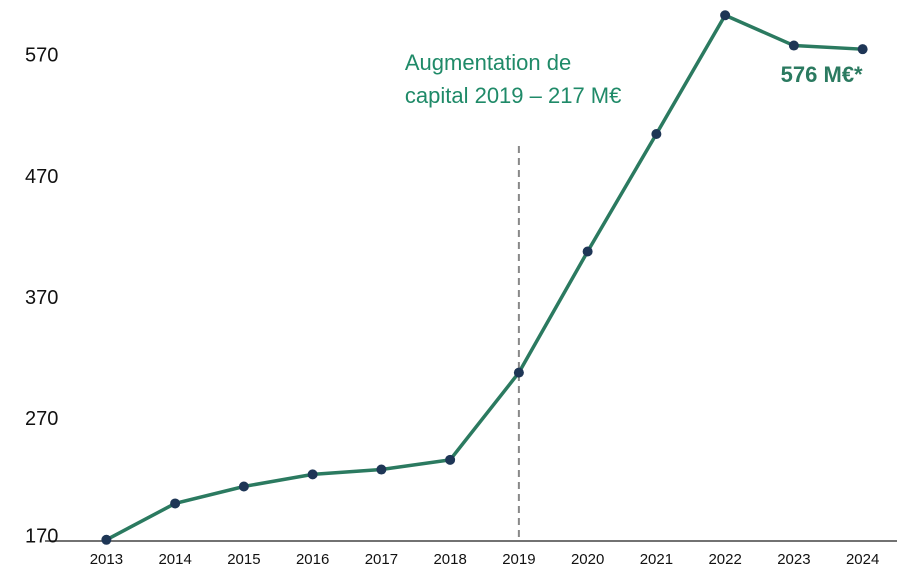 This screenshot has height=570, width=897. What do you see at coordinates (862, 559) in the screenshot?
I see `x-tick-label: 2024` at bounding box center [862, 559].